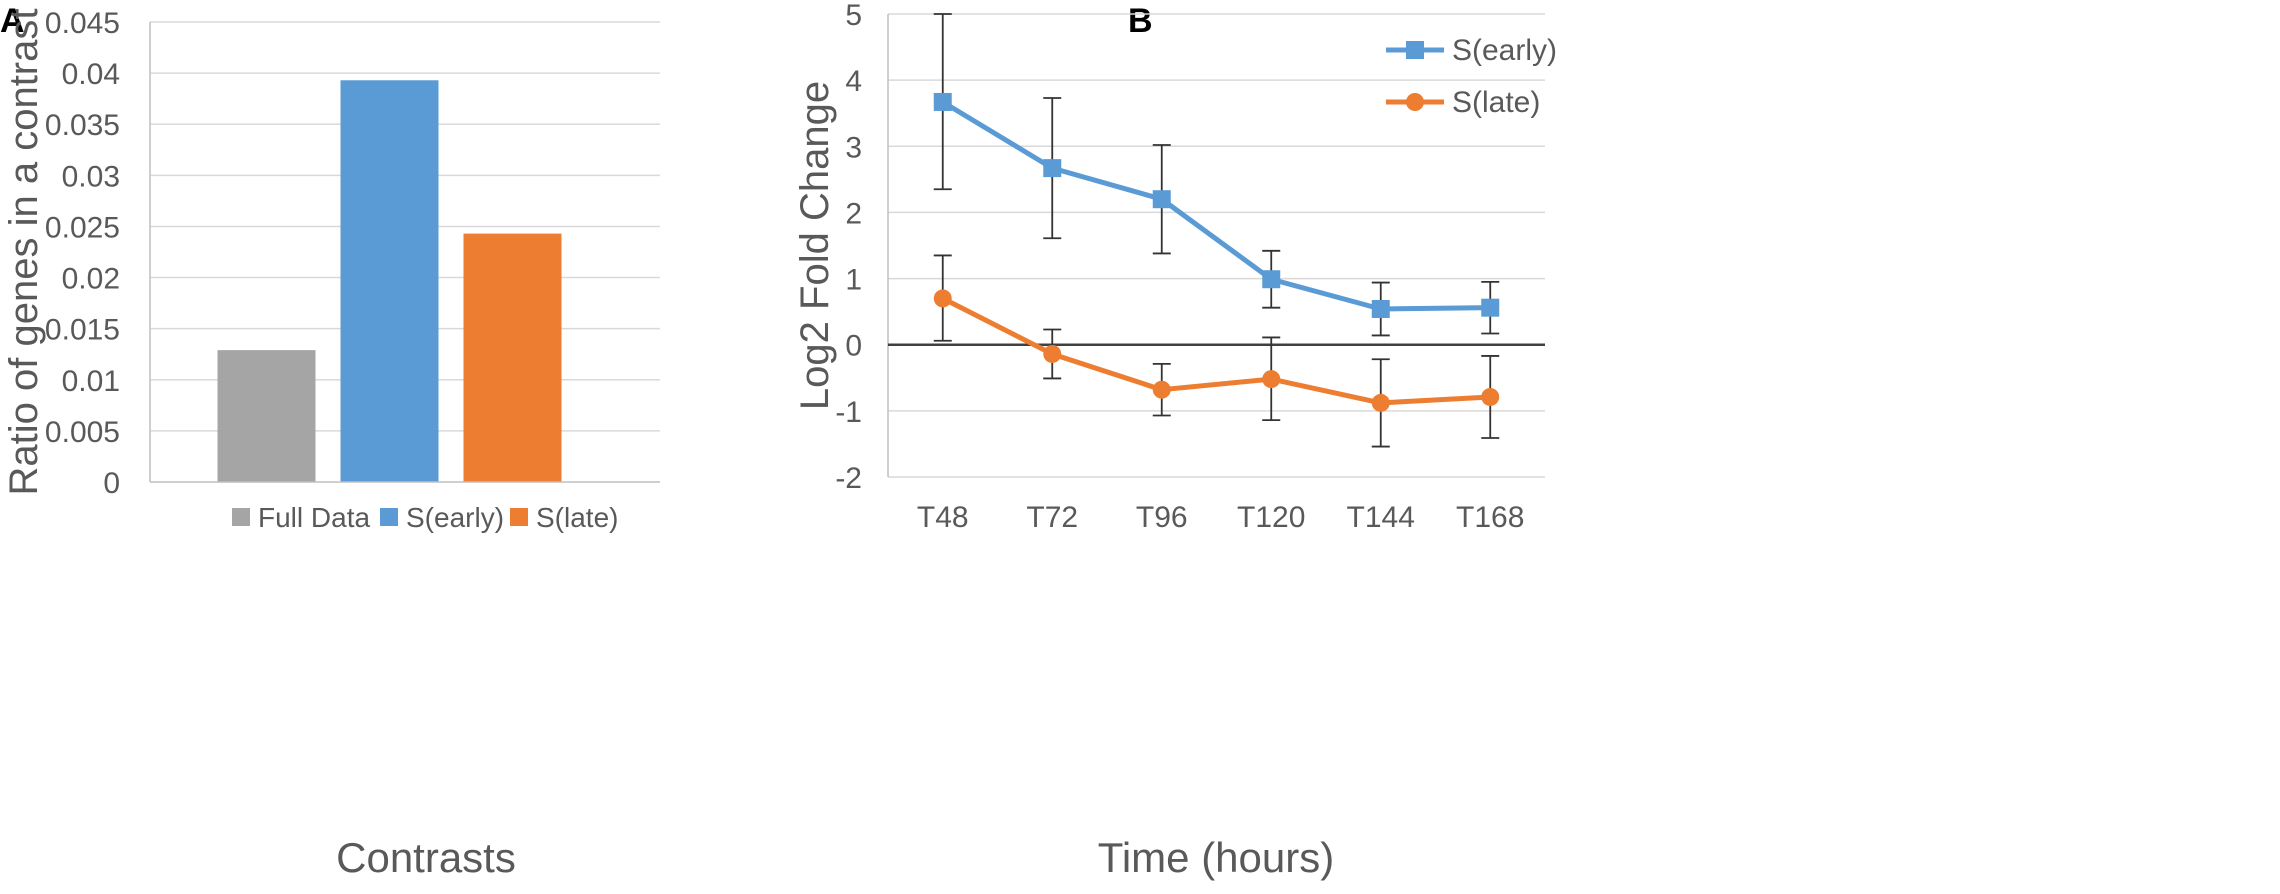 The height and width of the screenshot is (894, 2280). Describe the element at coordinates (426, 857) in the screenshot. I see `a-x-axis-title: Contrasts` at that location.